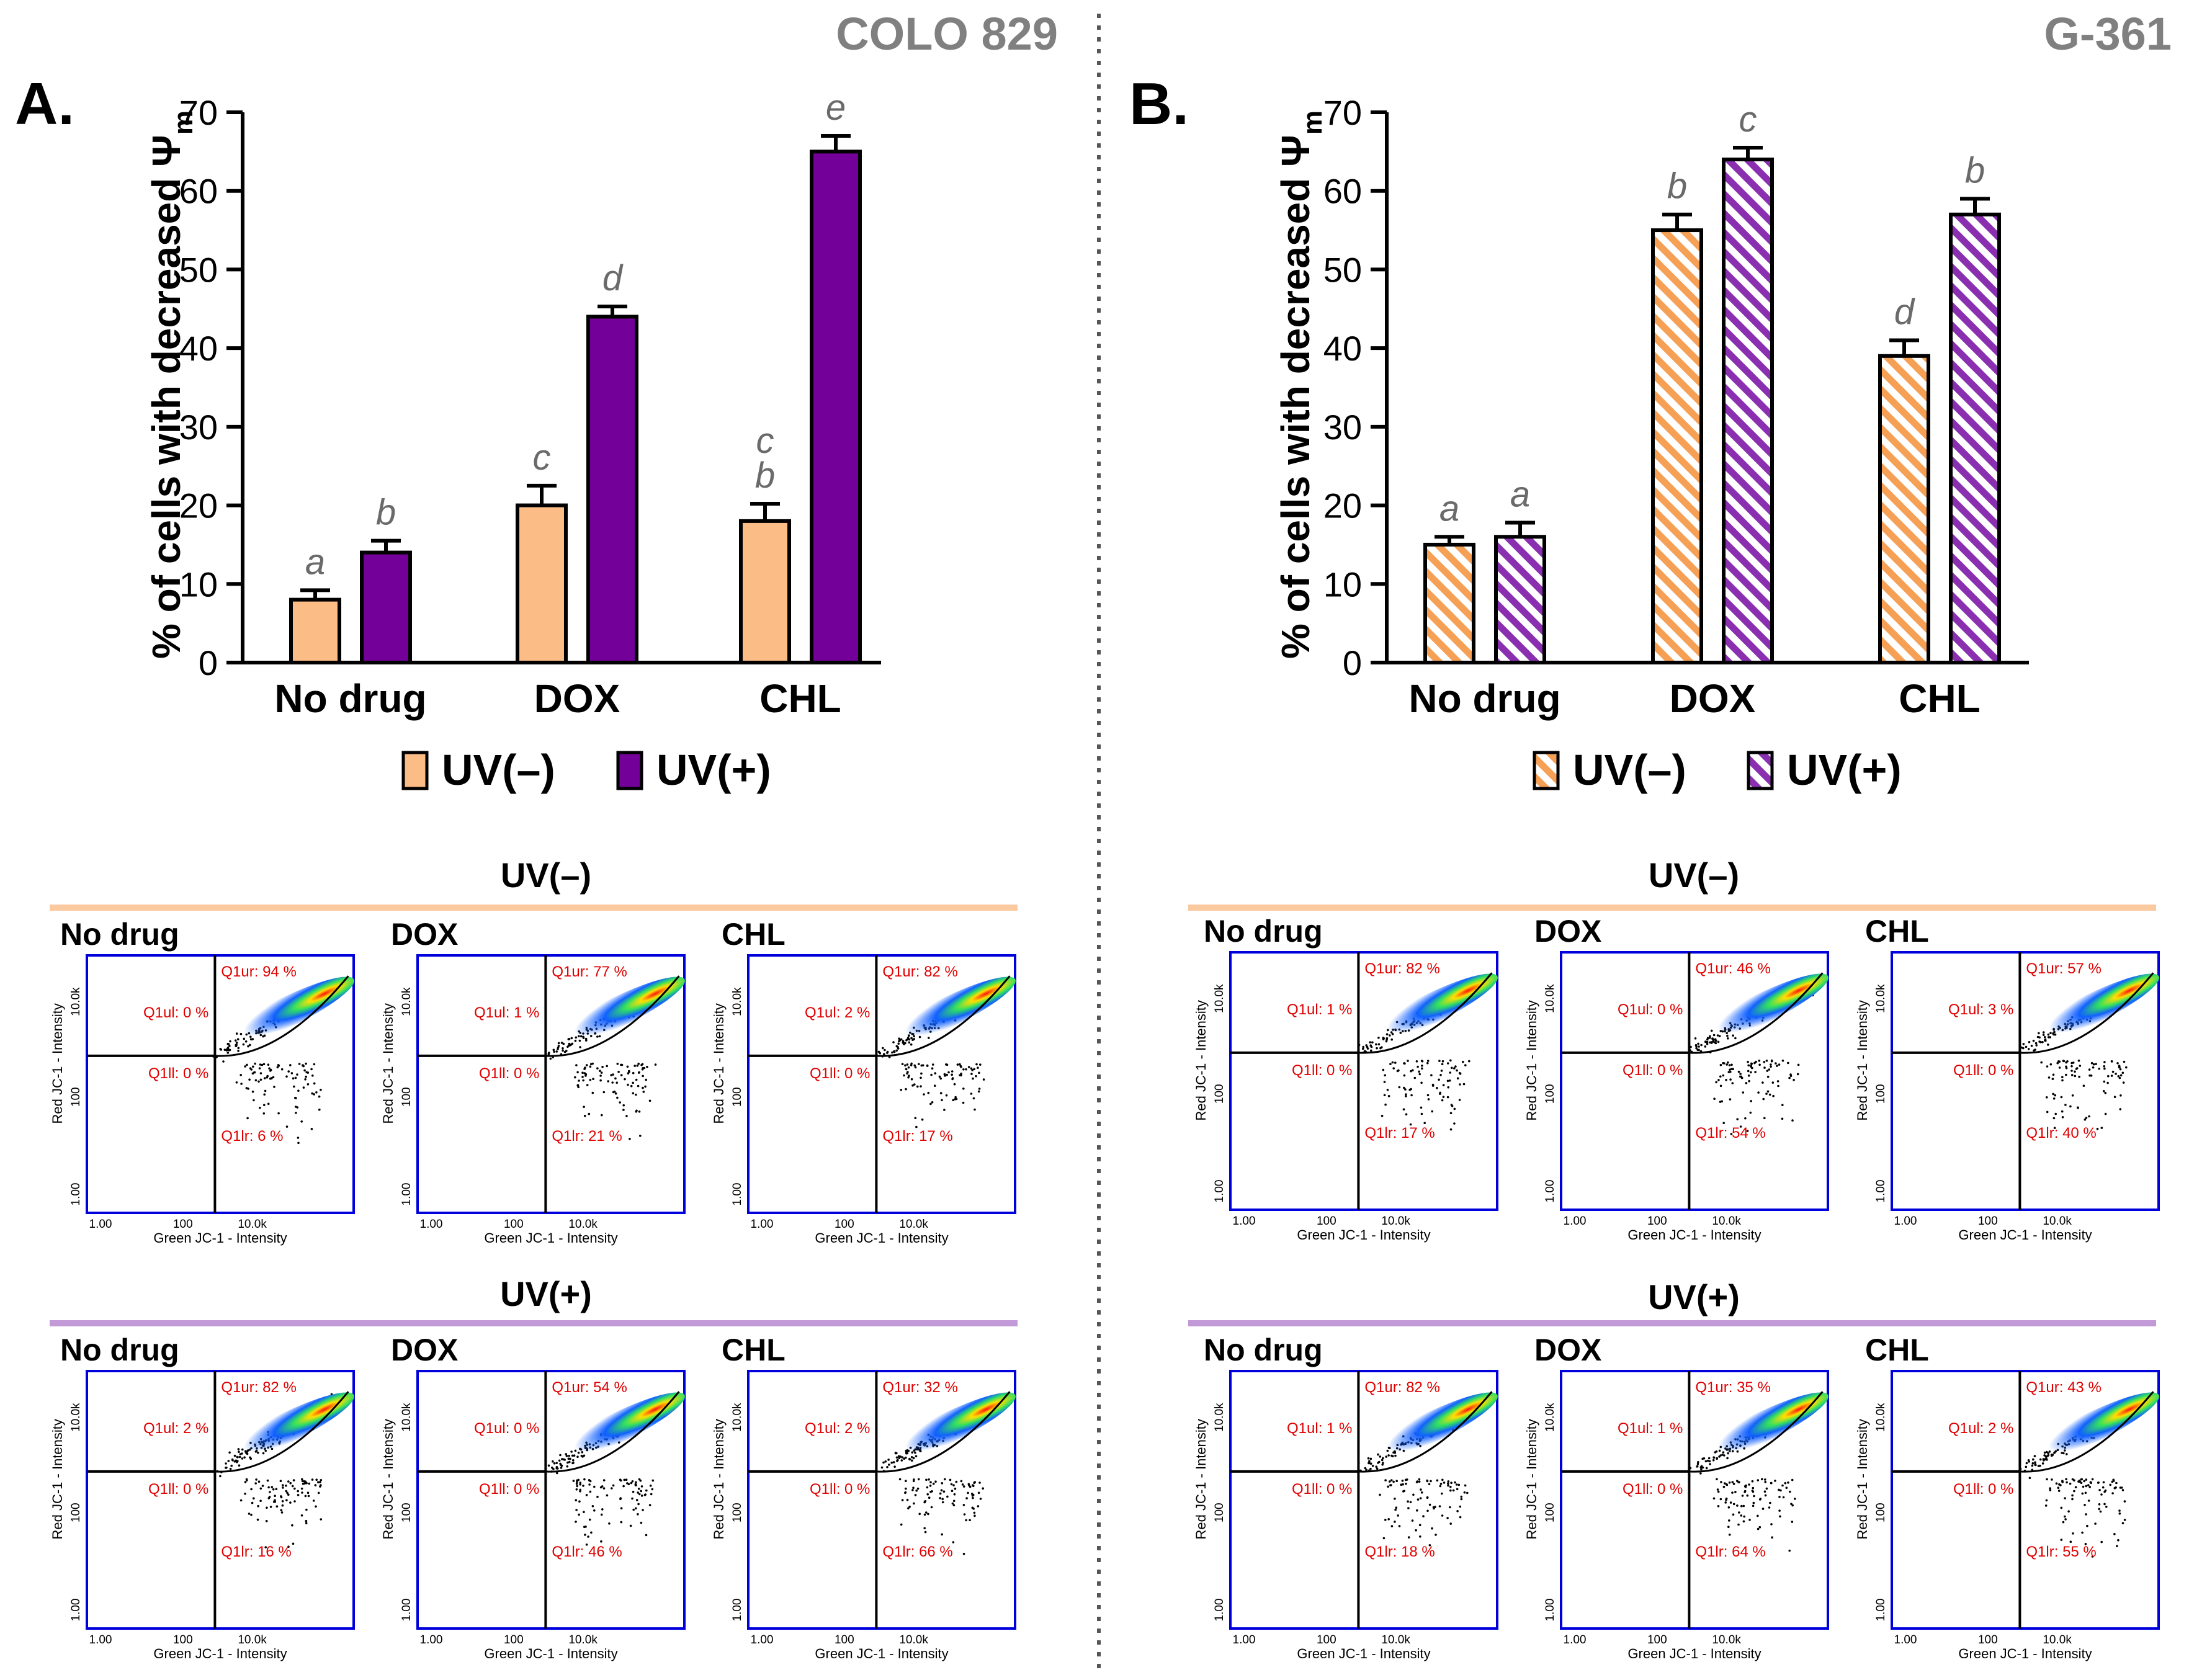  What do you see at coordinates (1219, 1610) in the screenshot?
I see `y-tick-label: 1.00` at bounding box center [1219, 1610].